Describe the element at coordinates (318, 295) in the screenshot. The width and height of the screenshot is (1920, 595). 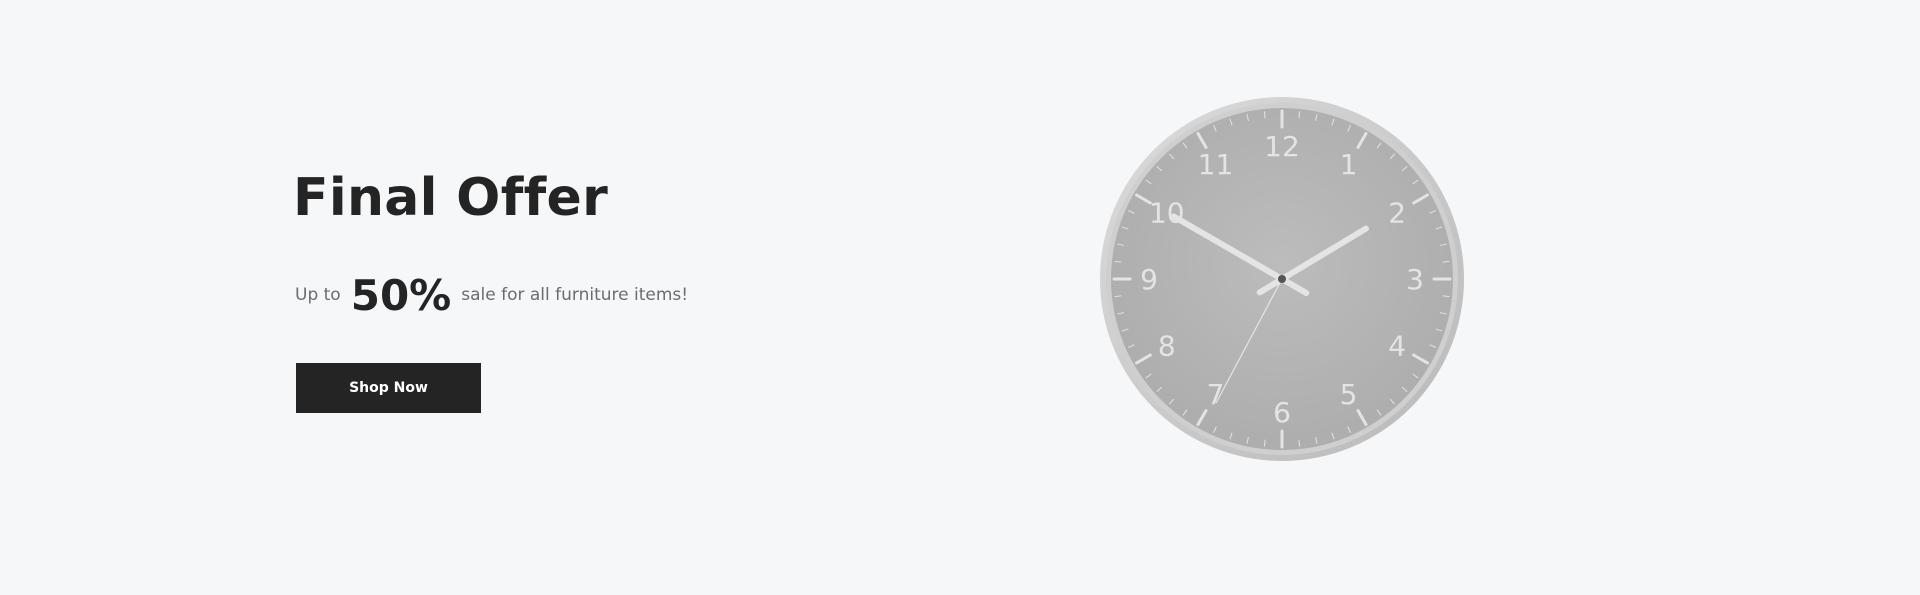
I see `offer-prefix: Up to` at that location.